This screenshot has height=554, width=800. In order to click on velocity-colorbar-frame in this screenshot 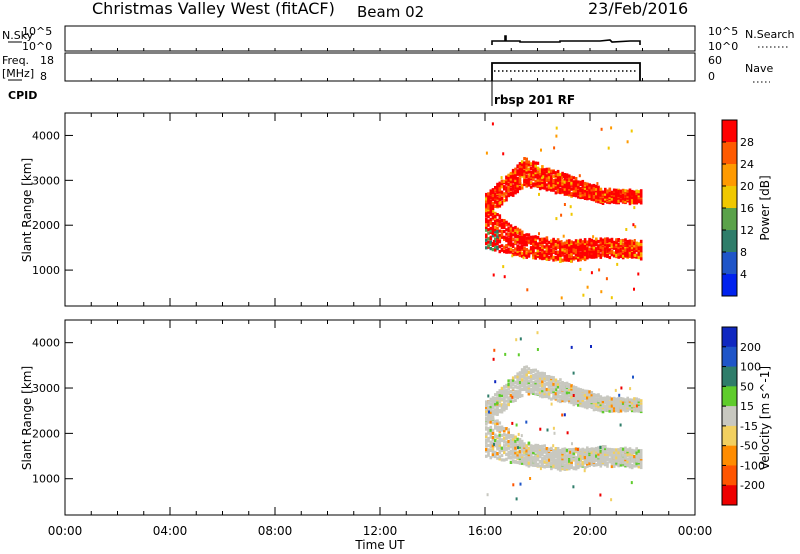, I will do `click(729, 416)`.